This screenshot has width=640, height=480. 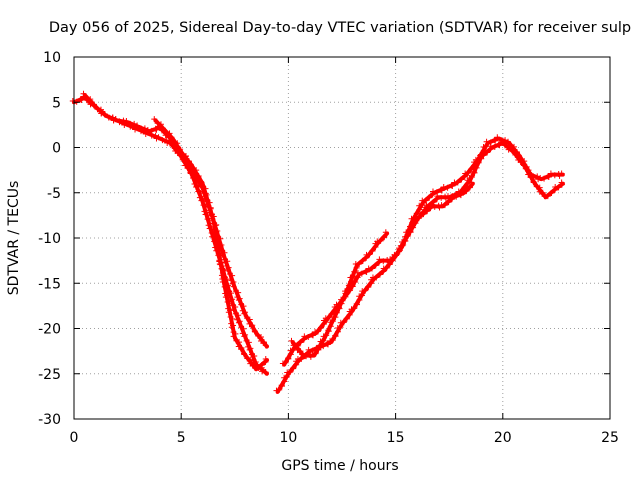 I want to click on y-tick-label: 10, so click(x=52, y=58).